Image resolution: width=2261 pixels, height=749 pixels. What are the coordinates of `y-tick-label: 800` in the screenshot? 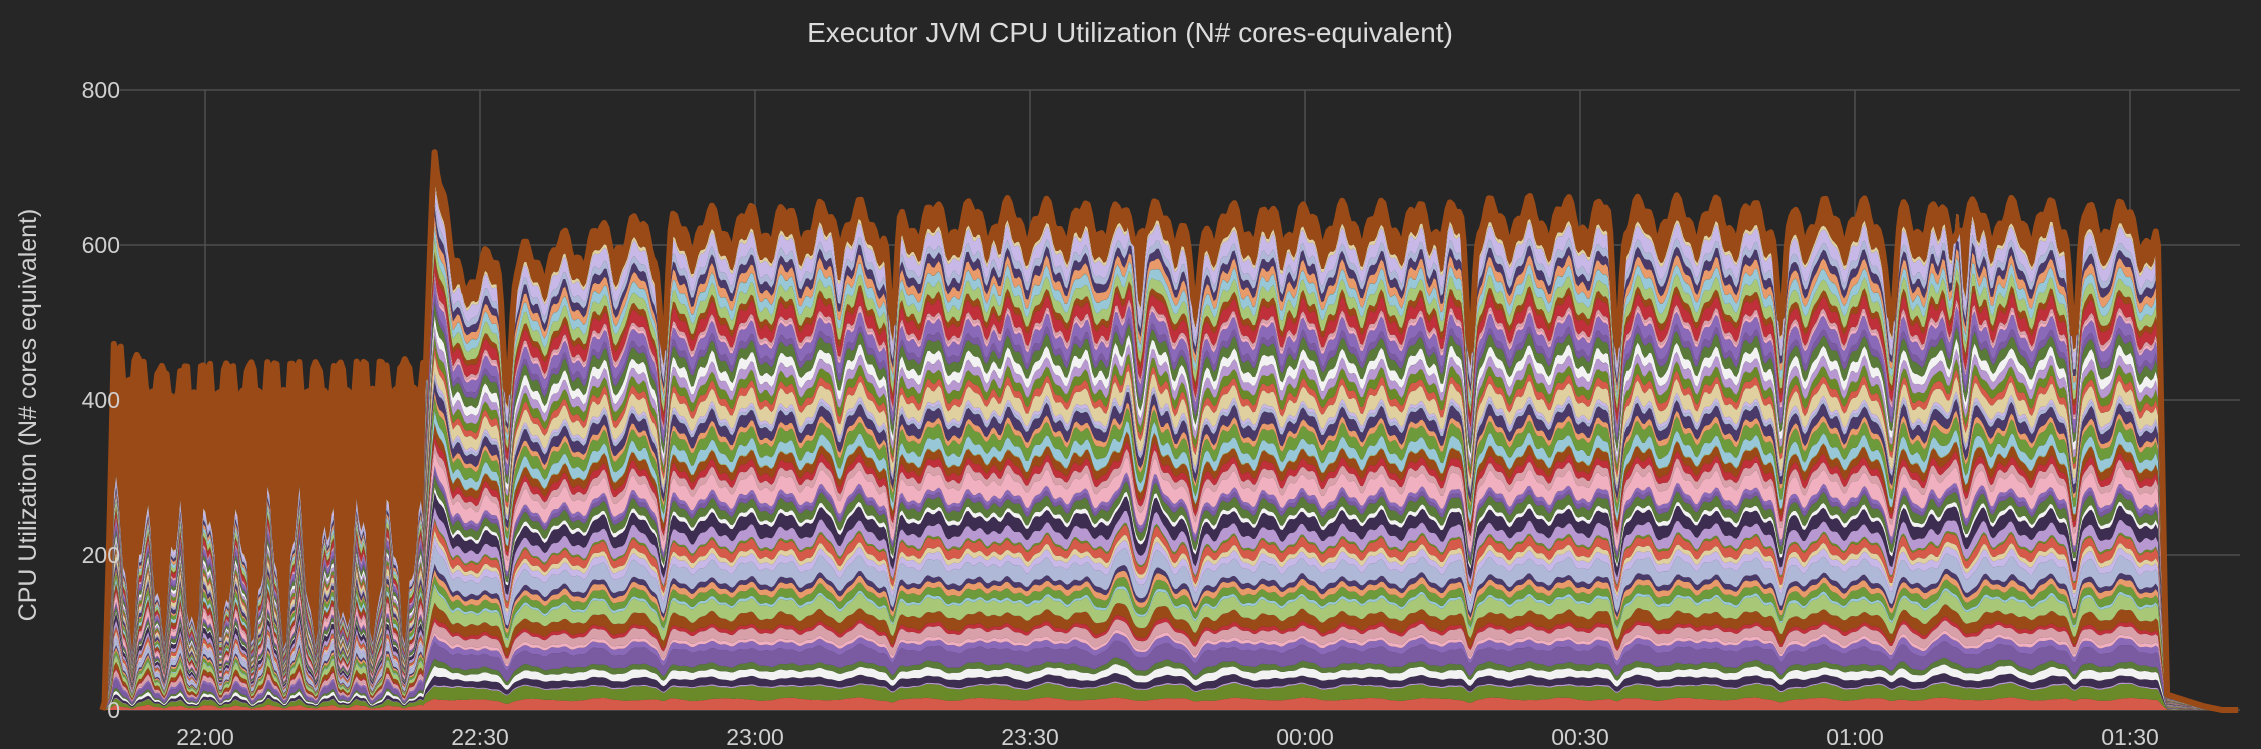 It's located at (101, 90).